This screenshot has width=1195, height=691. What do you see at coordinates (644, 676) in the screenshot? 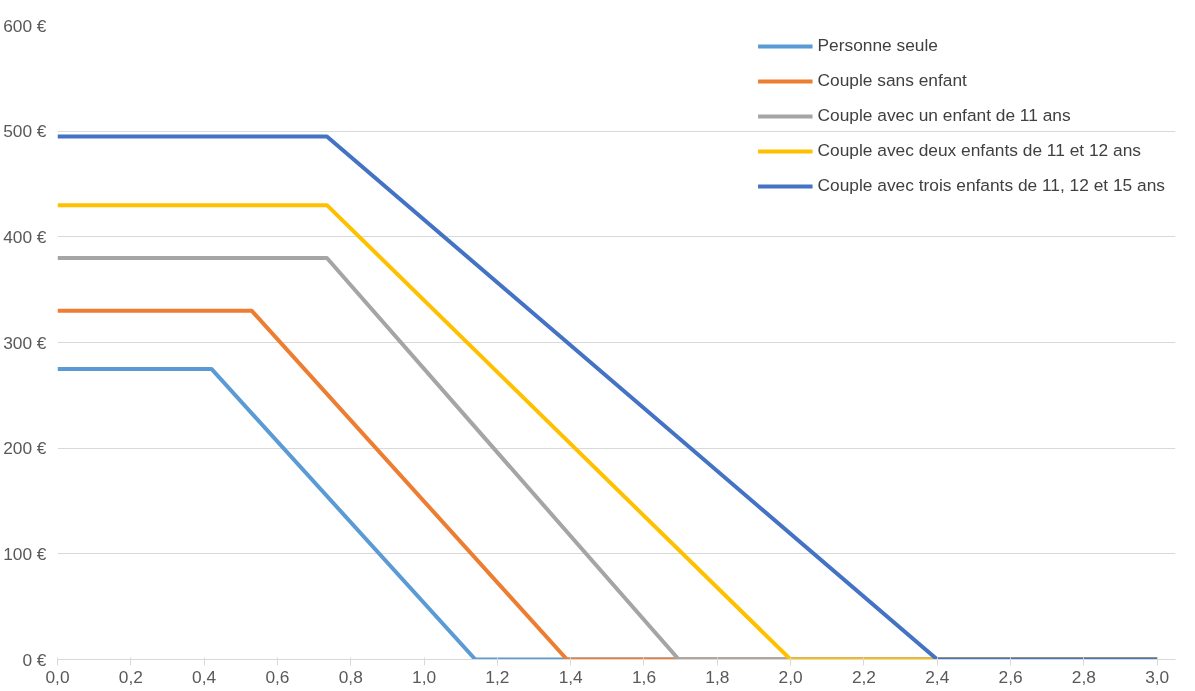
I see `x-tick-label: 1,6` at bounding box center [644, 676].